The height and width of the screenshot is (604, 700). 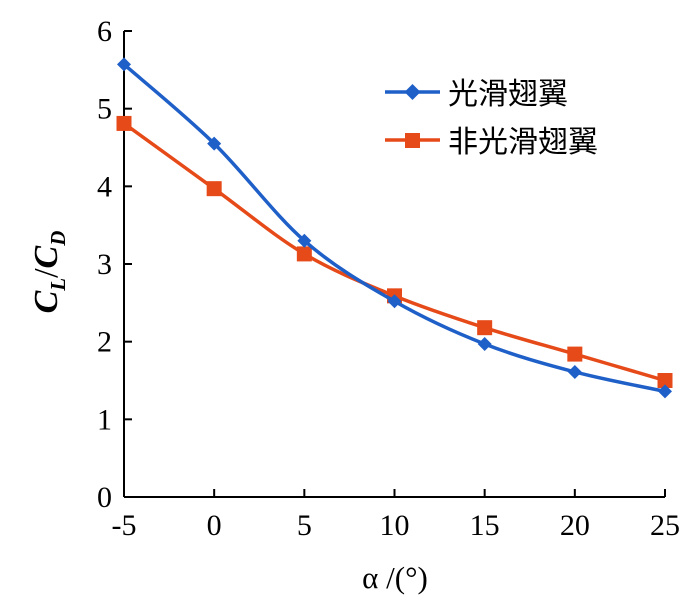 I want to click on y-tick-label: 0, so click(x=104, y=497).